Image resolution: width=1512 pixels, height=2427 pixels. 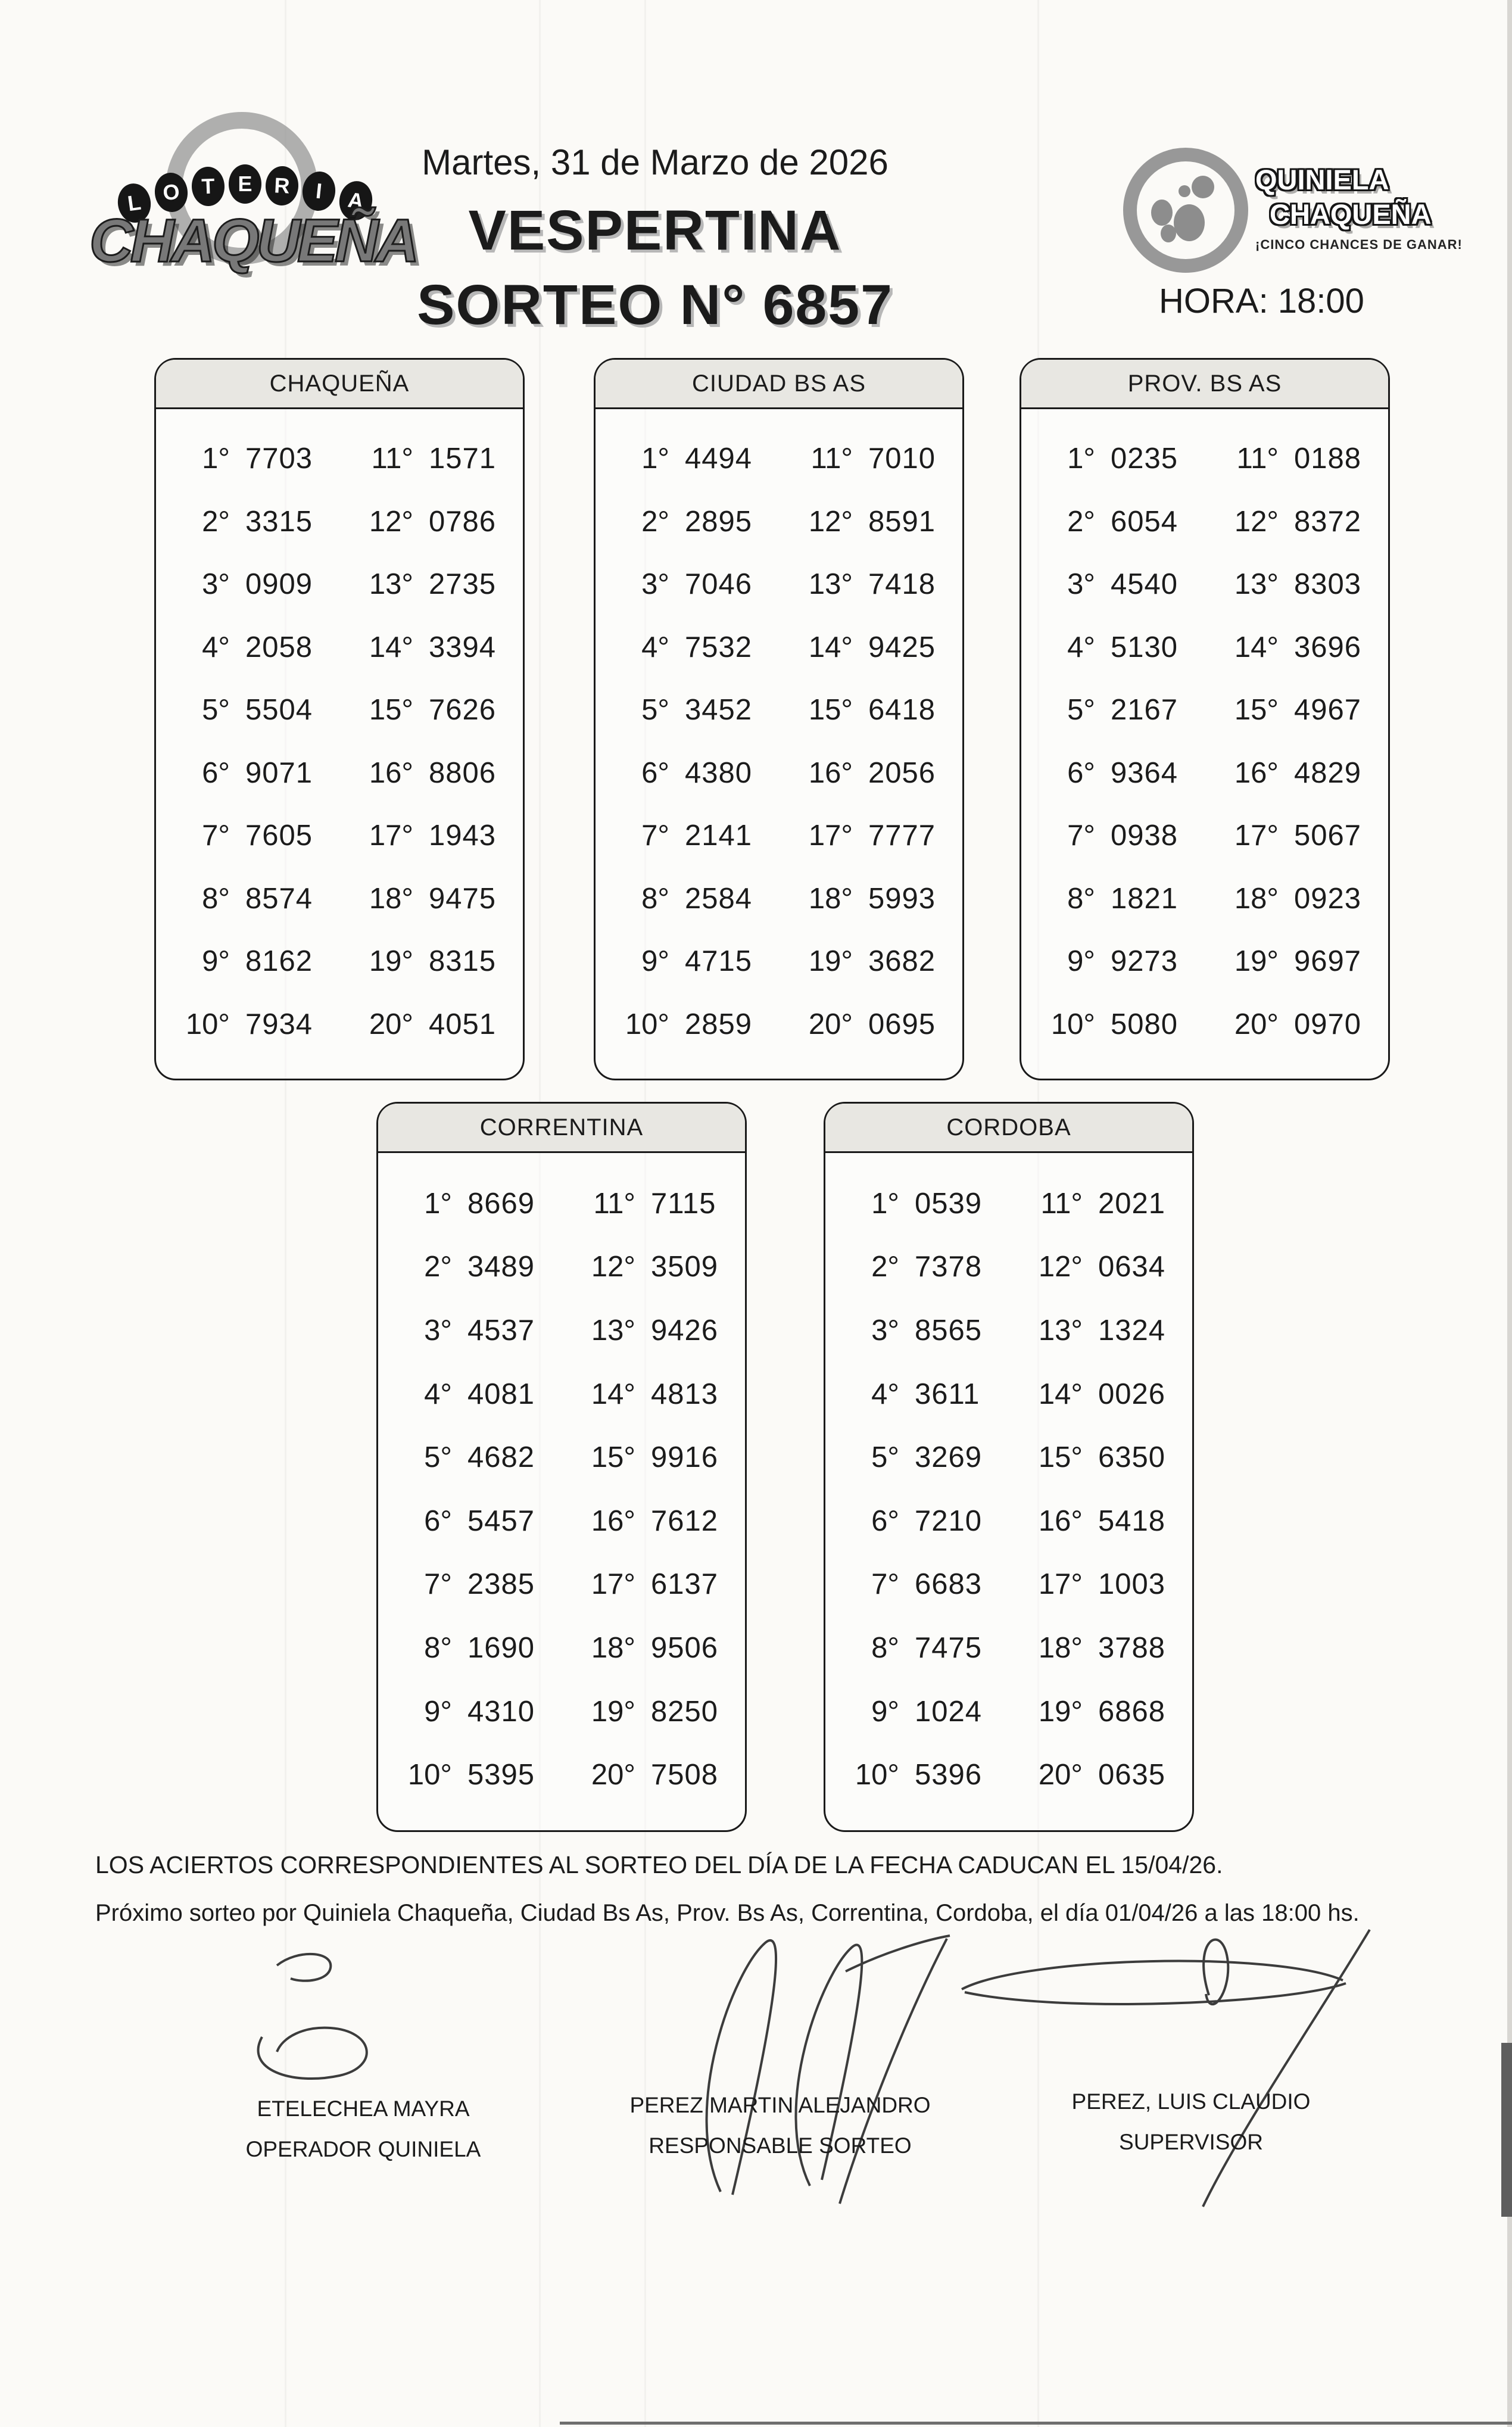 What do you see at coordinates (247, 458) in the screenshot?
I see `result-cell: 1° 7703` at bounding box center [247, 458].